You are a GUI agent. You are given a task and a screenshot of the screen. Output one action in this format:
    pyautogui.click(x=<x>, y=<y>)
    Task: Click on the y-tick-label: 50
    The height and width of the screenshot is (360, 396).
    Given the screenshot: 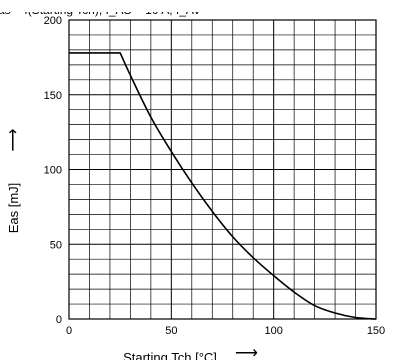 What is the action you would take?
    pyautogui.click(x=56, y=245)
    